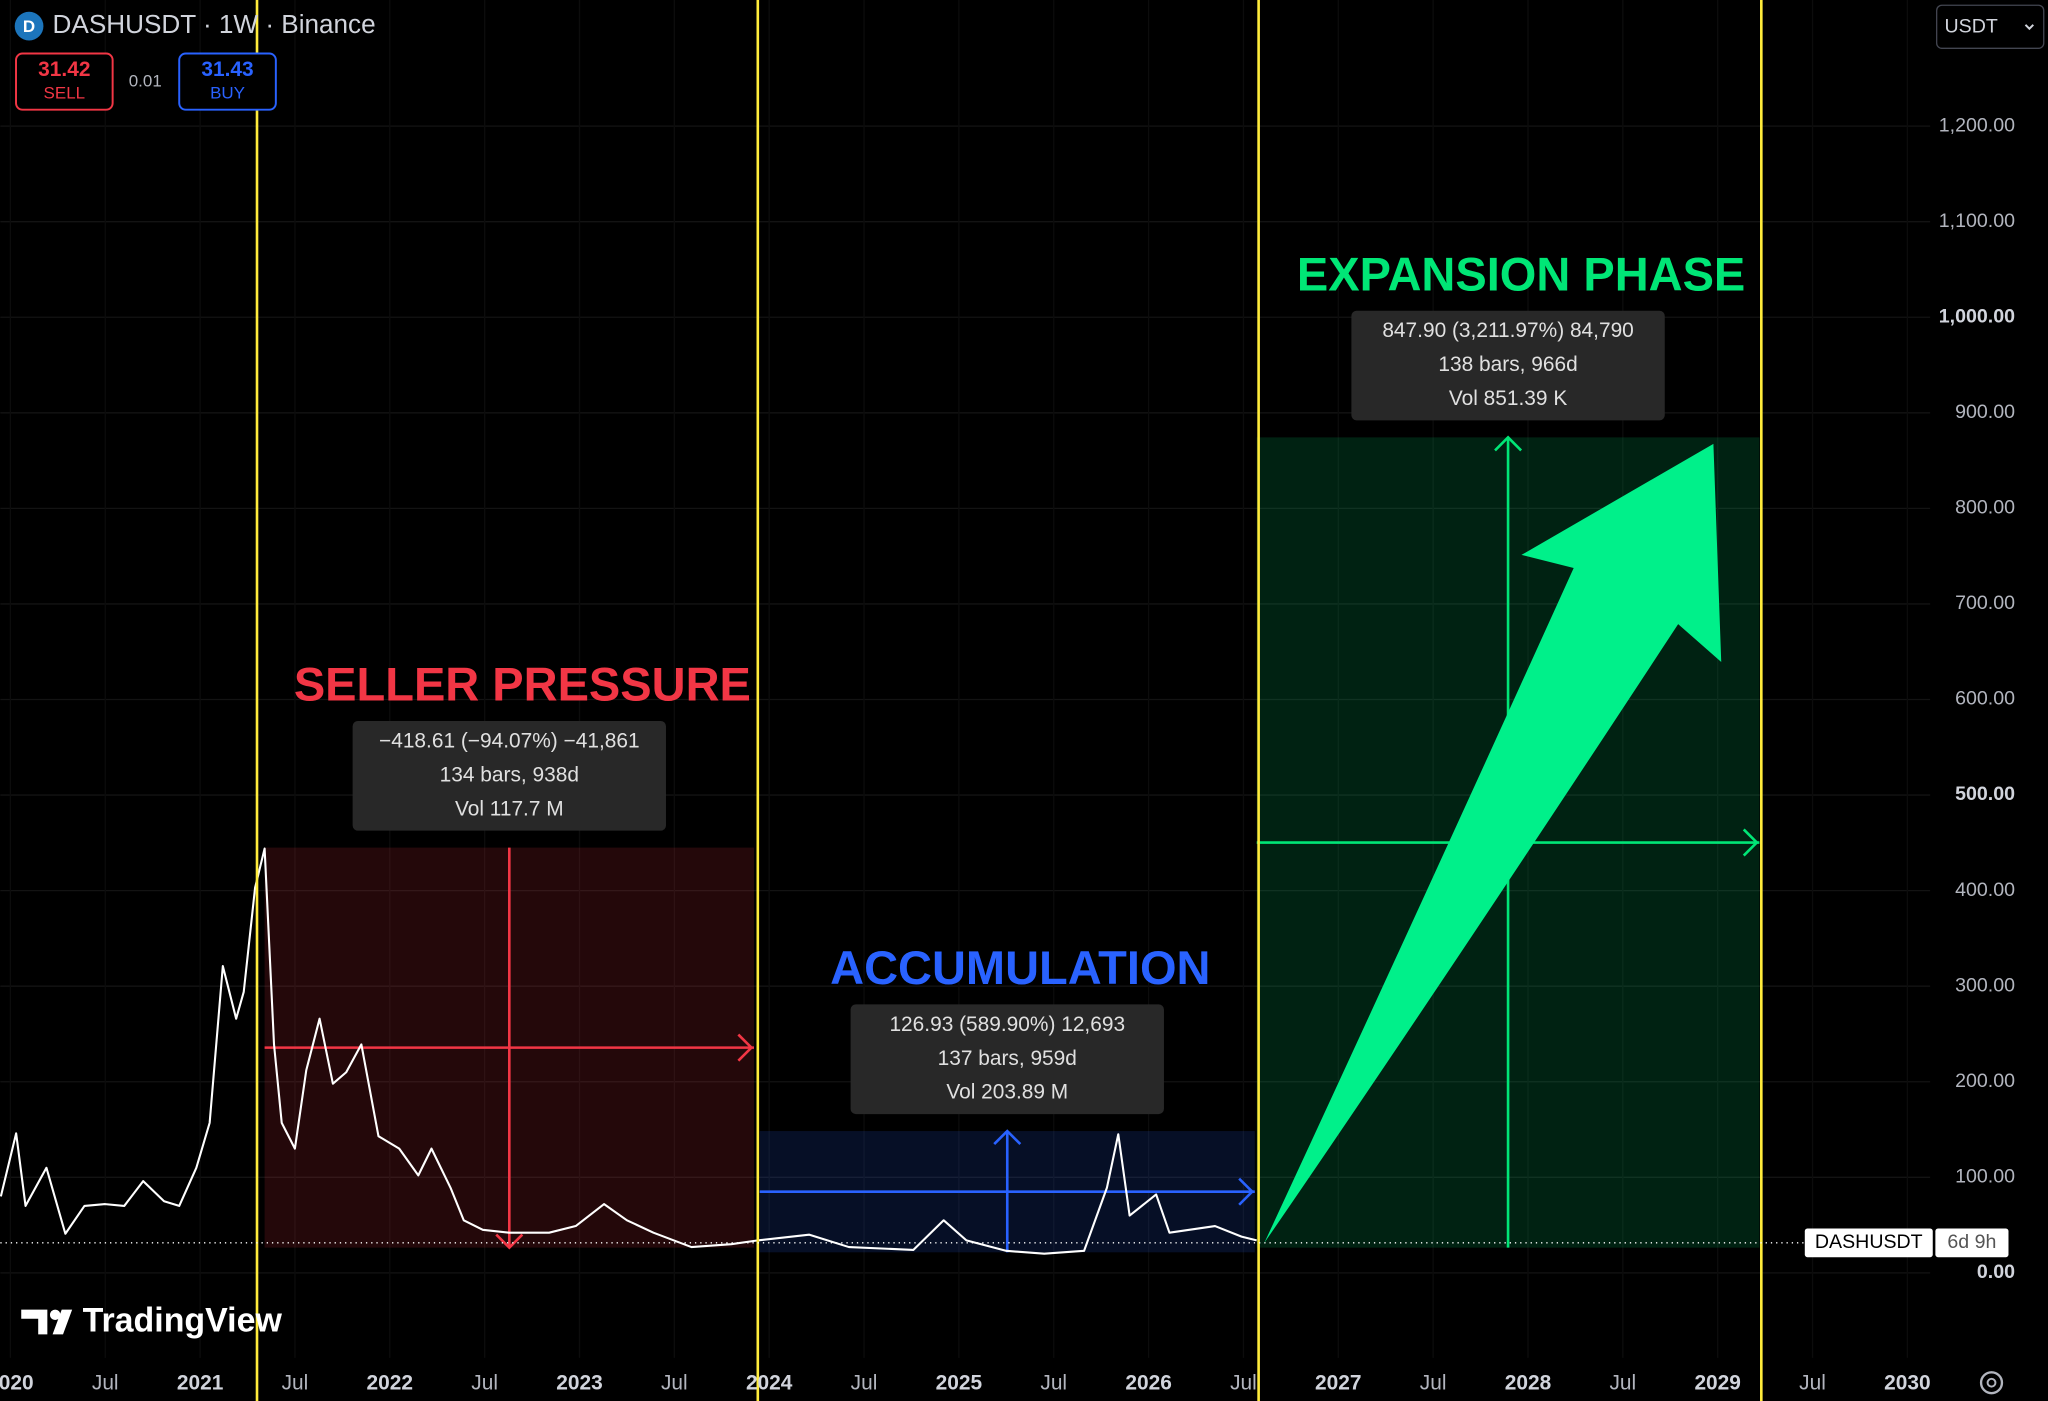  What do you see at coordinates (959, 1383) in the screenshot?
I see `x-tick-label: 2025` at bounding box center [959, 1383].